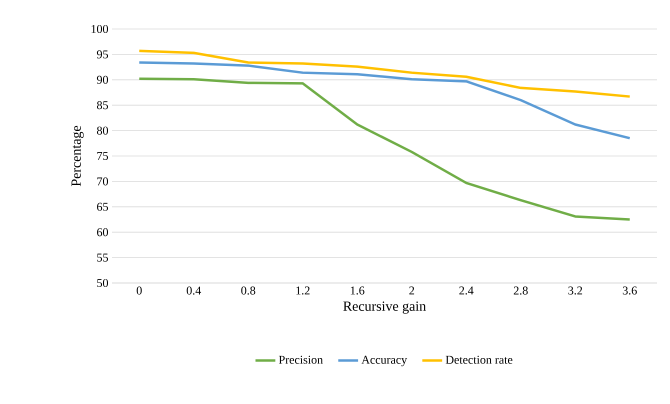 The image size is (670, 404). Describe the element at coordinates (300, 360) in the screenshot. I see `legend-label: Precision` at that location.